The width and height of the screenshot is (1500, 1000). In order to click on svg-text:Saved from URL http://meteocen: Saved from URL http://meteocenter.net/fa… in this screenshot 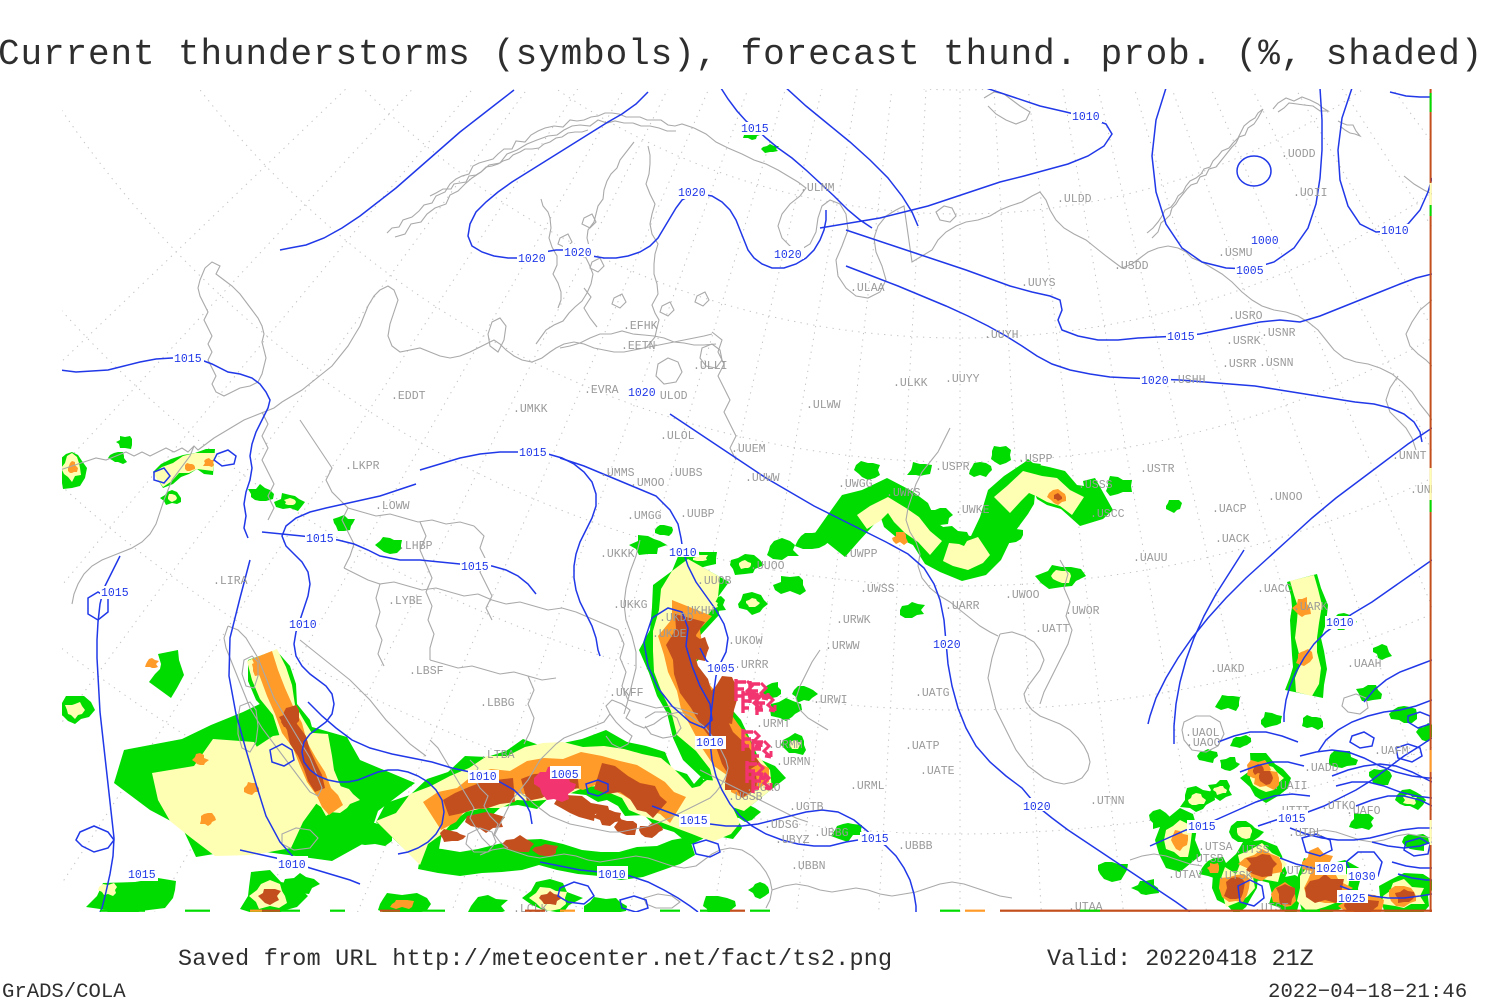, I will do `click(535, 960)`.